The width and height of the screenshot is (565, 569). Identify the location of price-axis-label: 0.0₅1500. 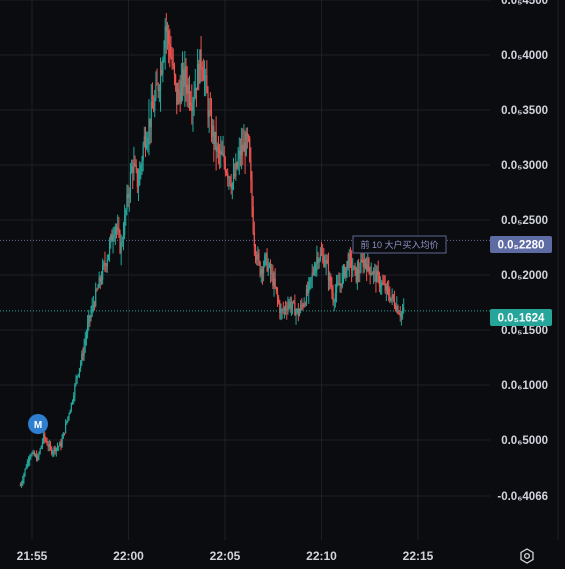
(524, 331).